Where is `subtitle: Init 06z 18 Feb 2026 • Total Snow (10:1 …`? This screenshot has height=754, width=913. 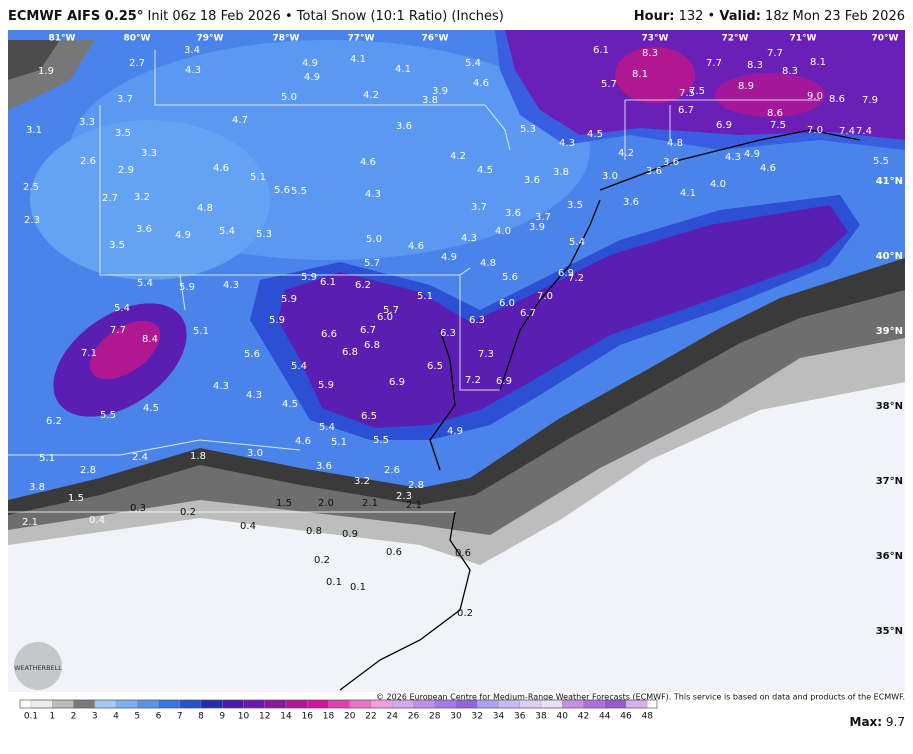
subtitle: Init 06z 18 Feb 2026 • Total Snow (10:1 … is located at coordinates (326, 16).